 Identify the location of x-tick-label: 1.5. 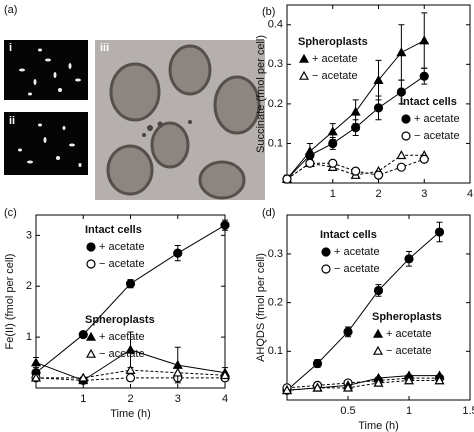
(468, 411).